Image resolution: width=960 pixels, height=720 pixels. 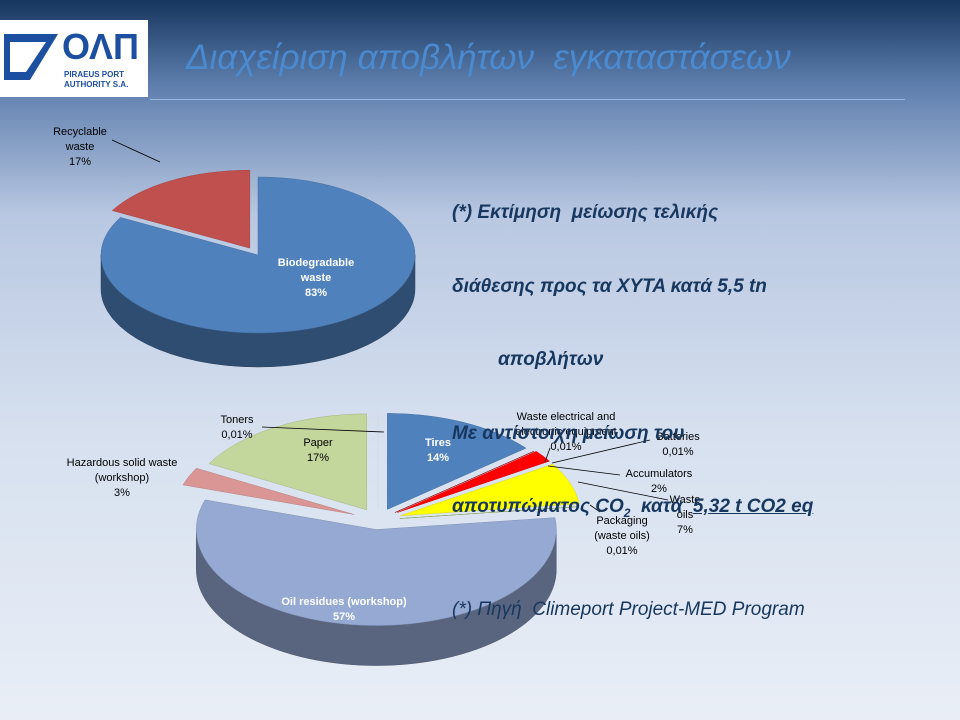 I want to click on category: Batteries, so click(x=678, y=437).